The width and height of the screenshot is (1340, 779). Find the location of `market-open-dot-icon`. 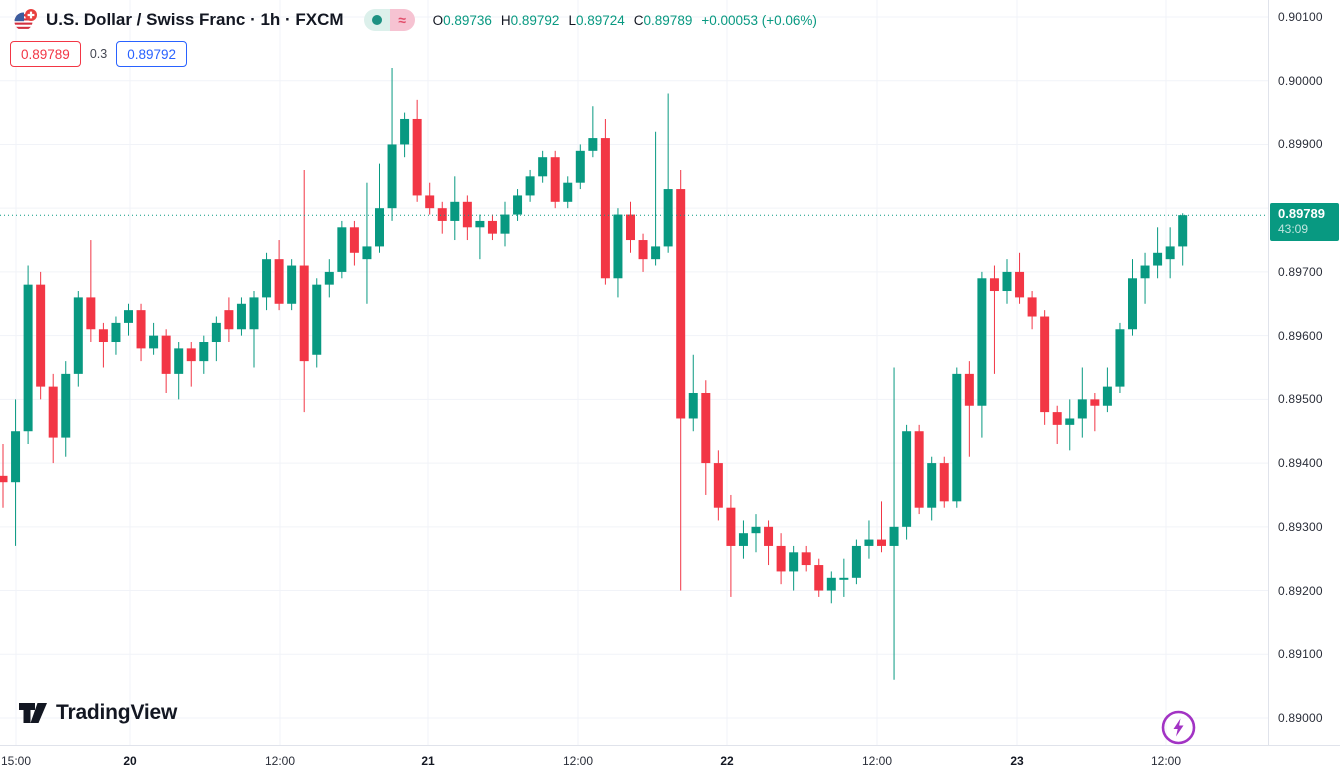

market-open-dot-icon is located at coordinates (376, 20).